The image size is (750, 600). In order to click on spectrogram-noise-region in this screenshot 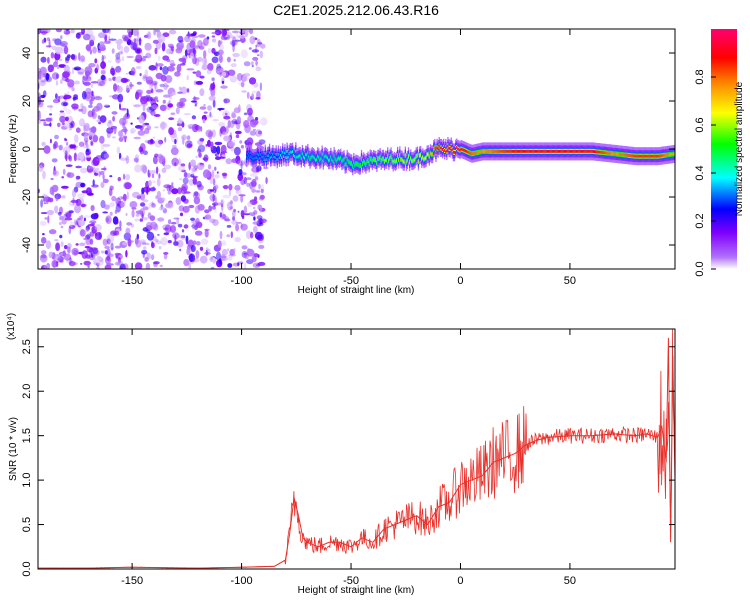, I will do `click(153, 149)`.